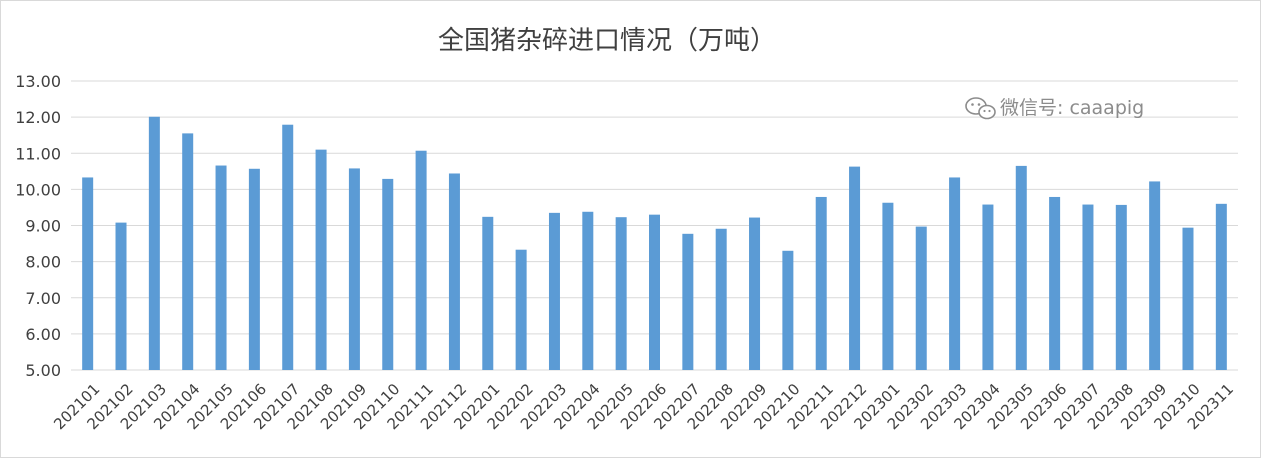 This screenshot has height=458, width=1261. What do you see at coordinates (43, 298) in the screenshot?
I see `y-tick-label: 7.00` at bounding box center [43, 298].